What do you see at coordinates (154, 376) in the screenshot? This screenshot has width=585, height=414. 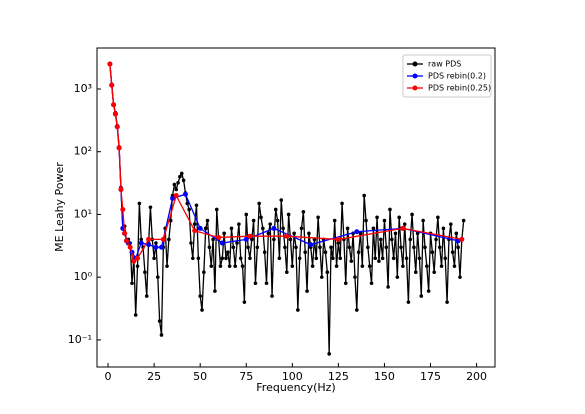 I see `x-tick-label: 25` at bounding box center [154, 376].